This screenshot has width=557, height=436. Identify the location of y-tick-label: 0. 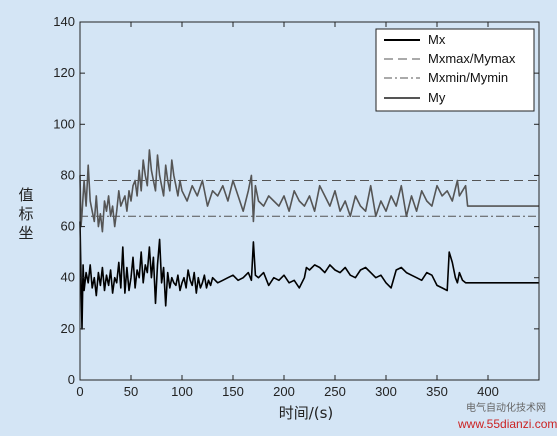
(71, 379).